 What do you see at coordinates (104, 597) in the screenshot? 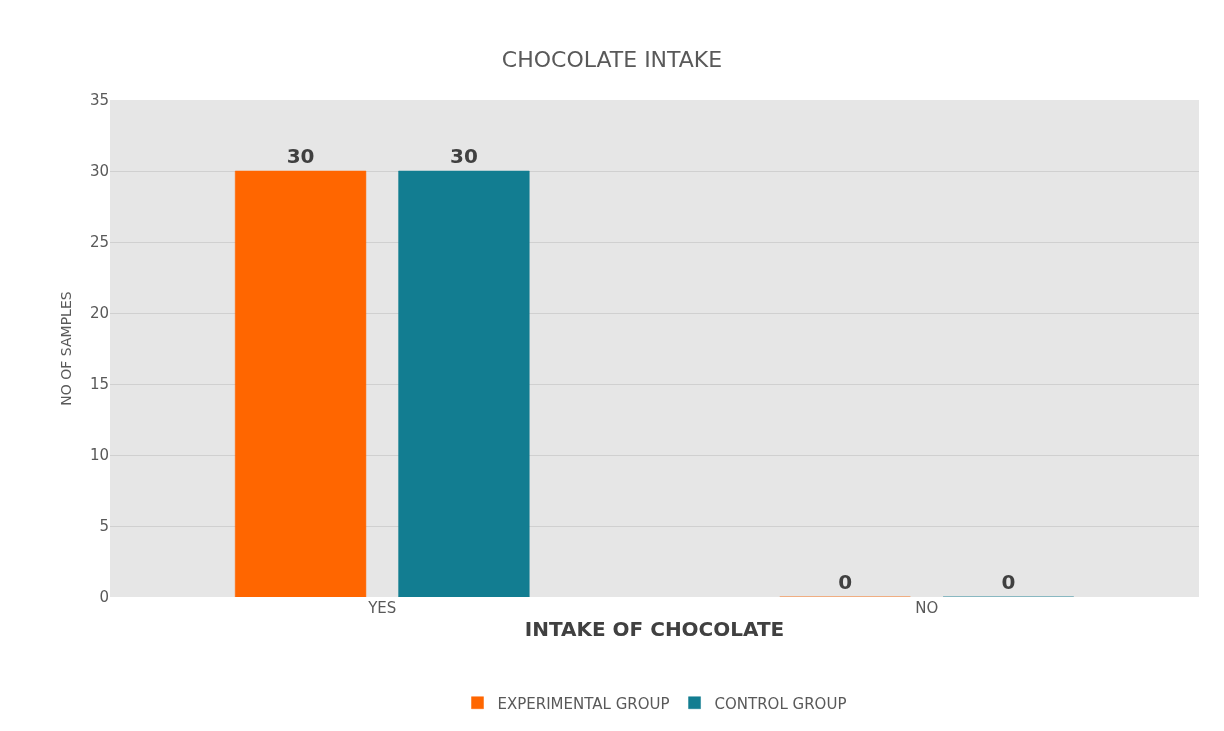
I see `y-tick-label: 0` at bounding box center [104, 597].